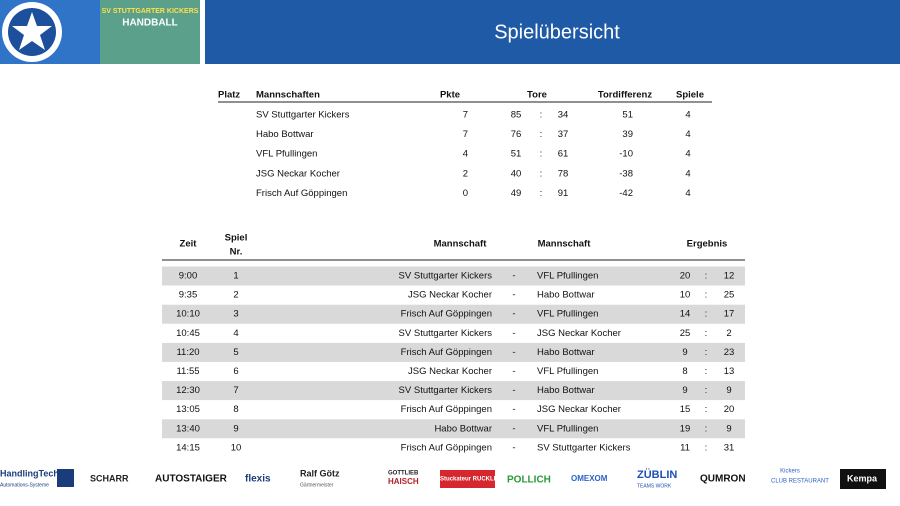 Image resolution: width=900 pixels, height=506 pixels. I want to click on table-cell: 1, so click(235, 276).